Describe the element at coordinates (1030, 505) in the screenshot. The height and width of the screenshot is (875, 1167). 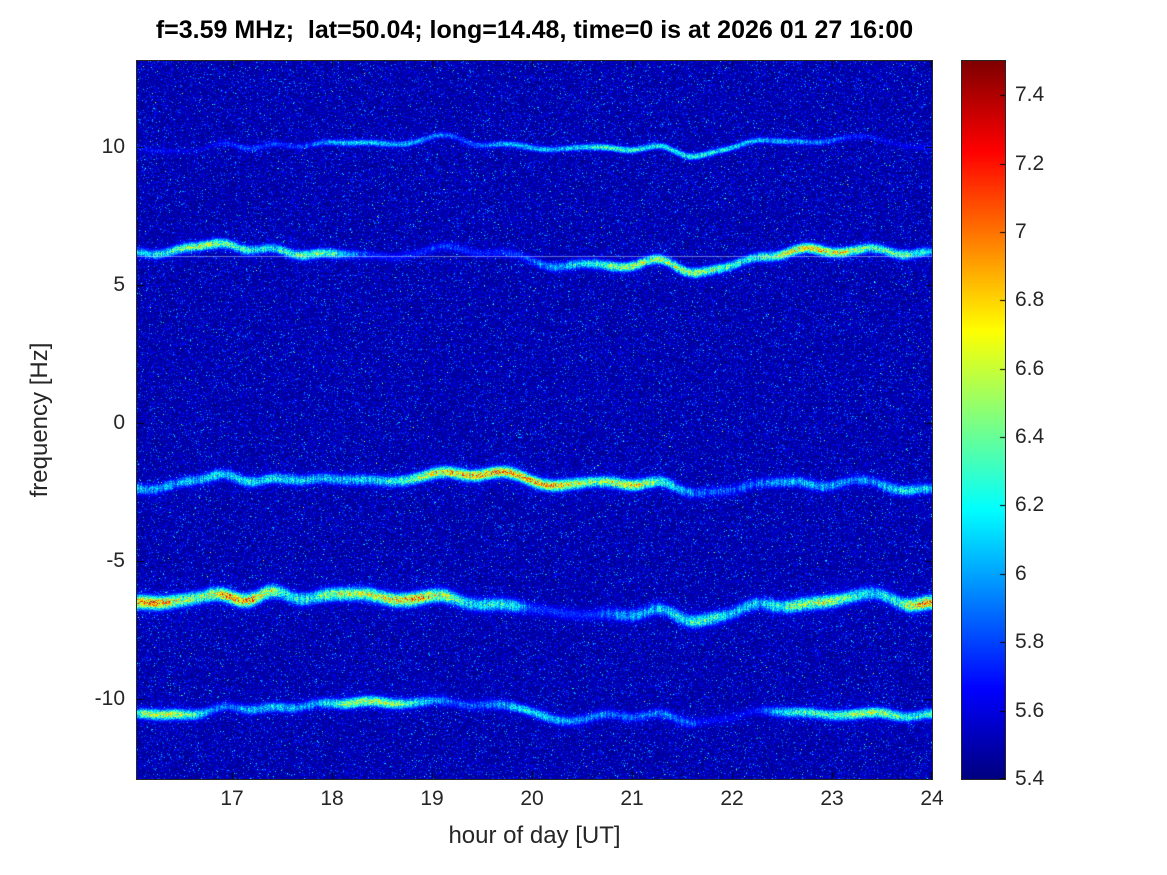
I see `colorbar-tick-label: 6.2` at that location.